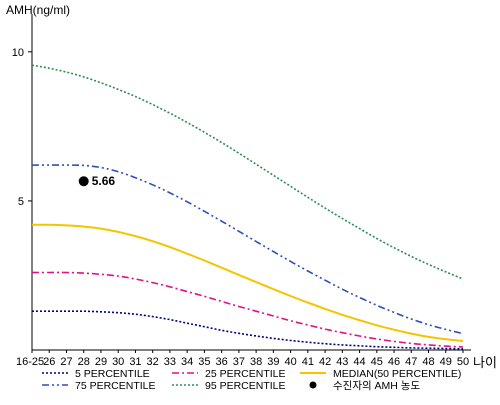 Image resolution: width=500 pixels, height=405 pixels. Describe the element at coordinates (359, 362) in the screenshot. I see `x-tick-label: 44` at that location.